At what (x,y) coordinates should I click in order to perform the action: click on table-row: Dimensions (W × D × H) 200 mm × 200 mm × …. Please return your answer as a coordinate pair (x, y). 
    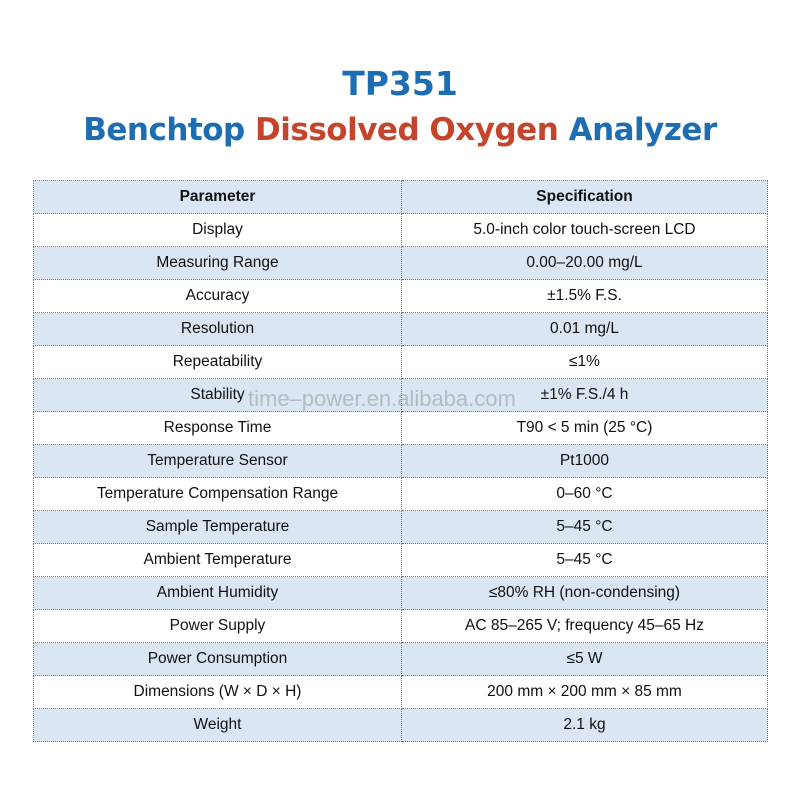
    Looking at the image, I should click on (400, 692).